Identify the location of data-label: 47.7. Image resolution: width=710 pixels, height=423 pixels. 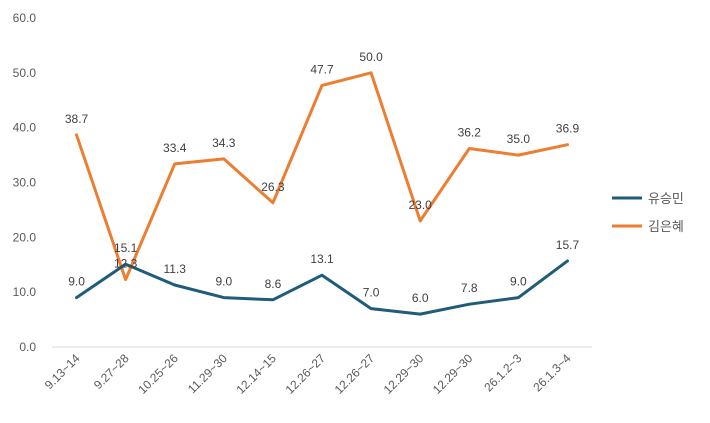
(322, 69).